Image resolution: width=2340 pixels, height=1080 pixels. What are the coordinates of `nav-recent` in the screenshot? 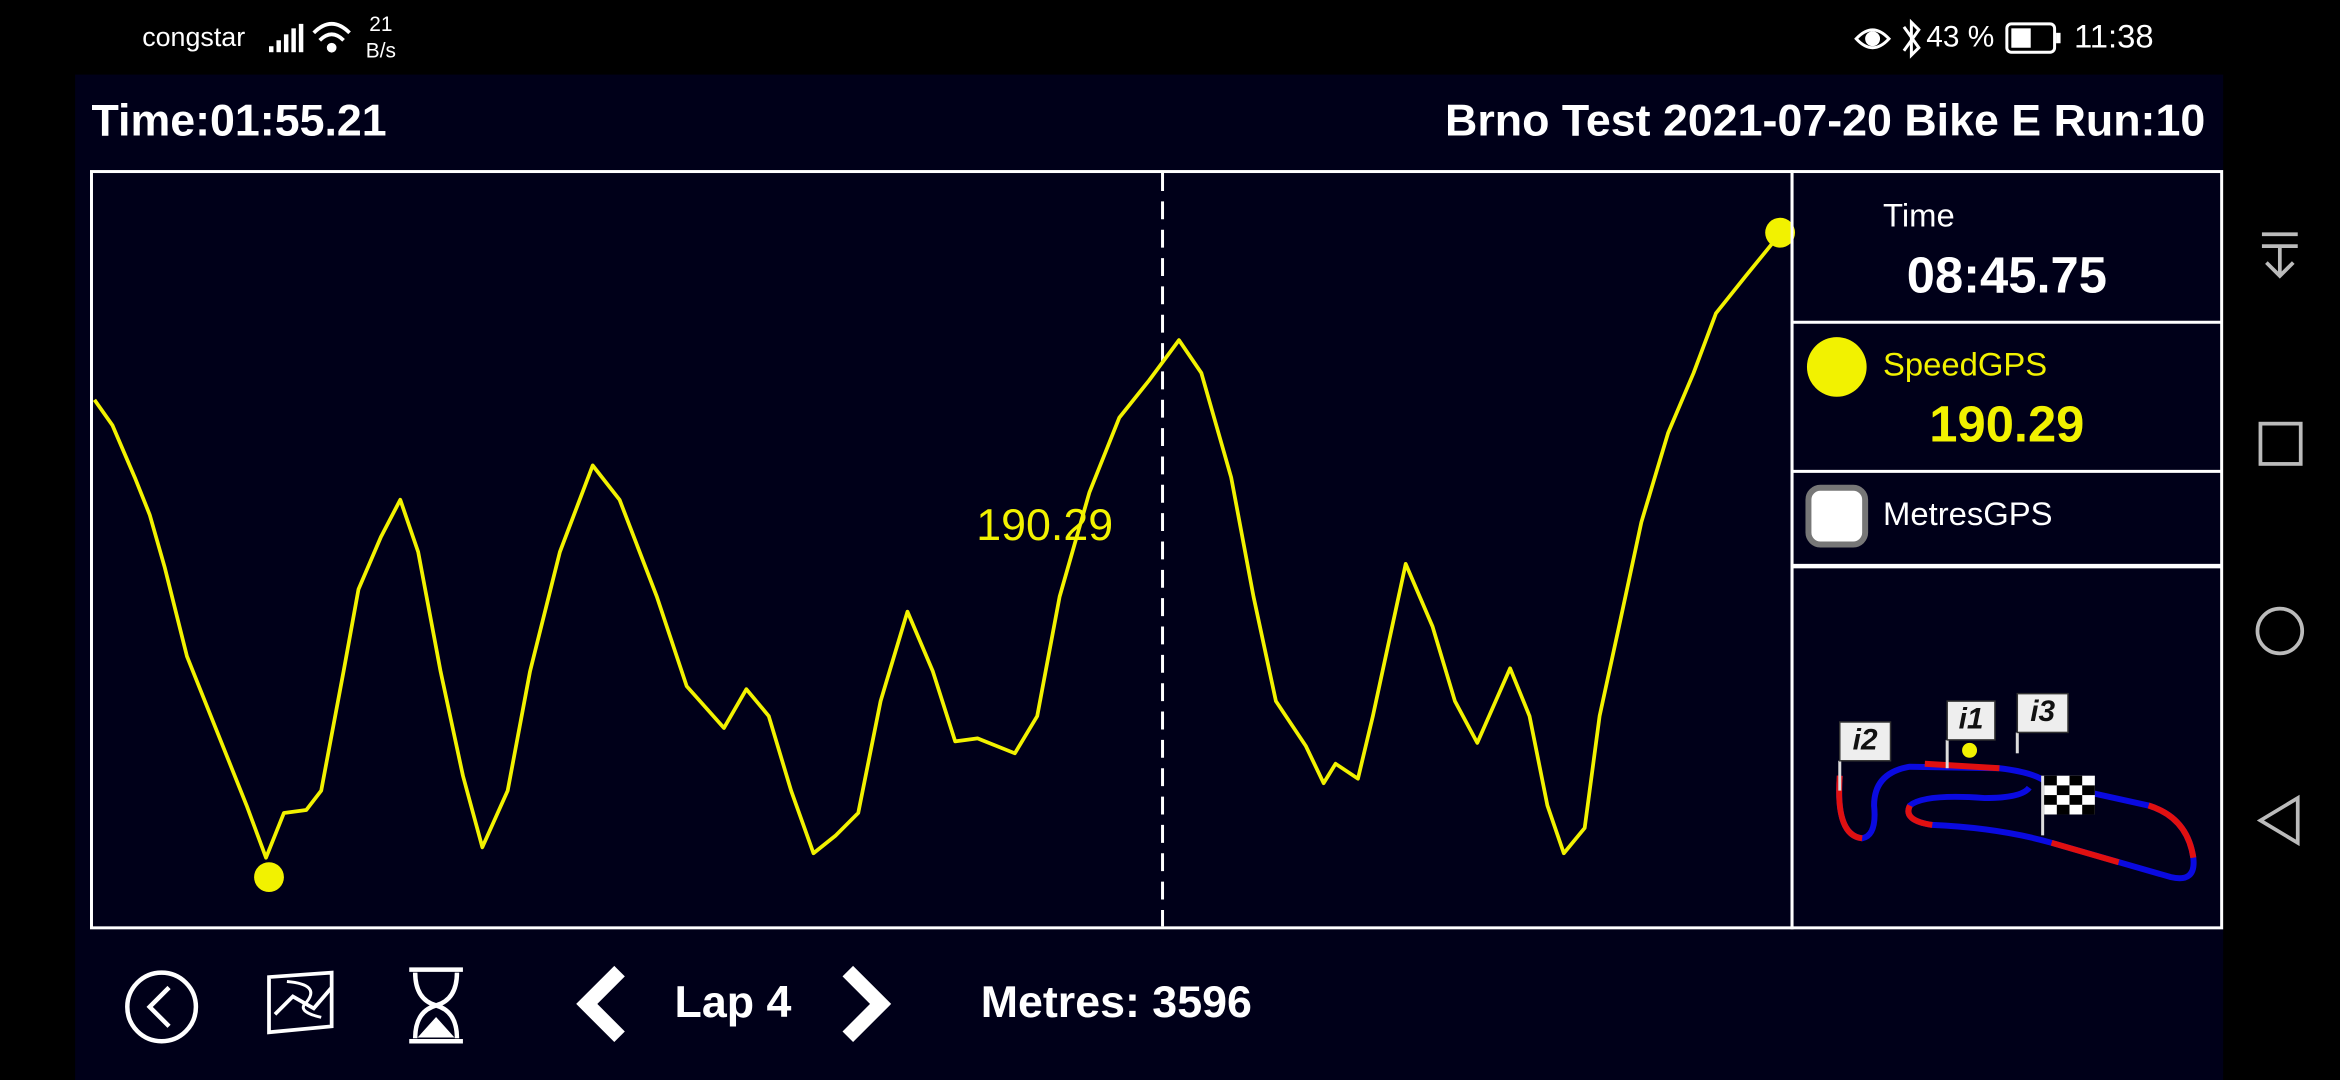 It's located at (2280, 443).